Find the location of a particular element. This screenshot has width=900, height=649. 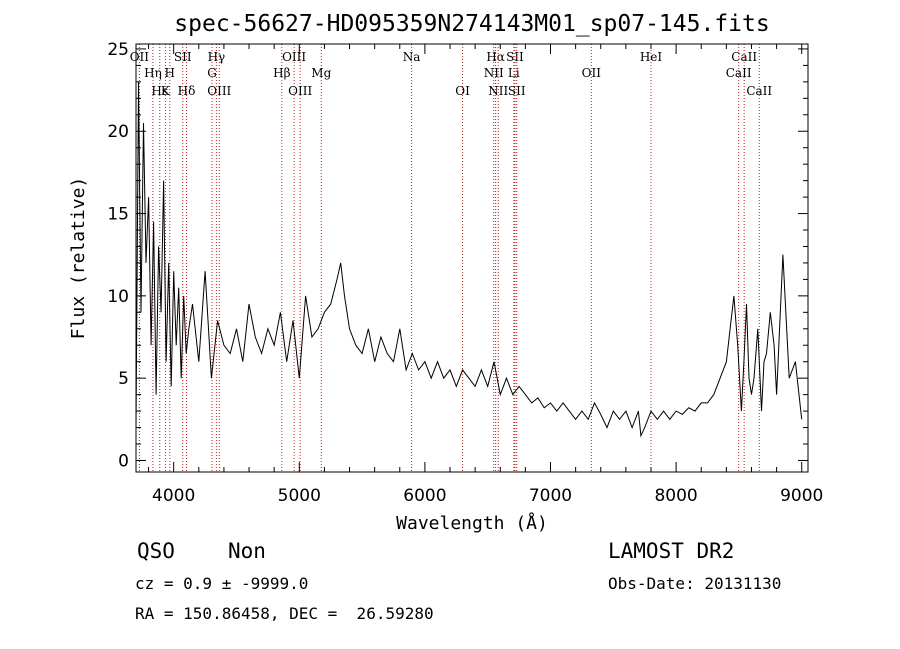

line-label-7: Hγ is located at coordinates (217, 57).